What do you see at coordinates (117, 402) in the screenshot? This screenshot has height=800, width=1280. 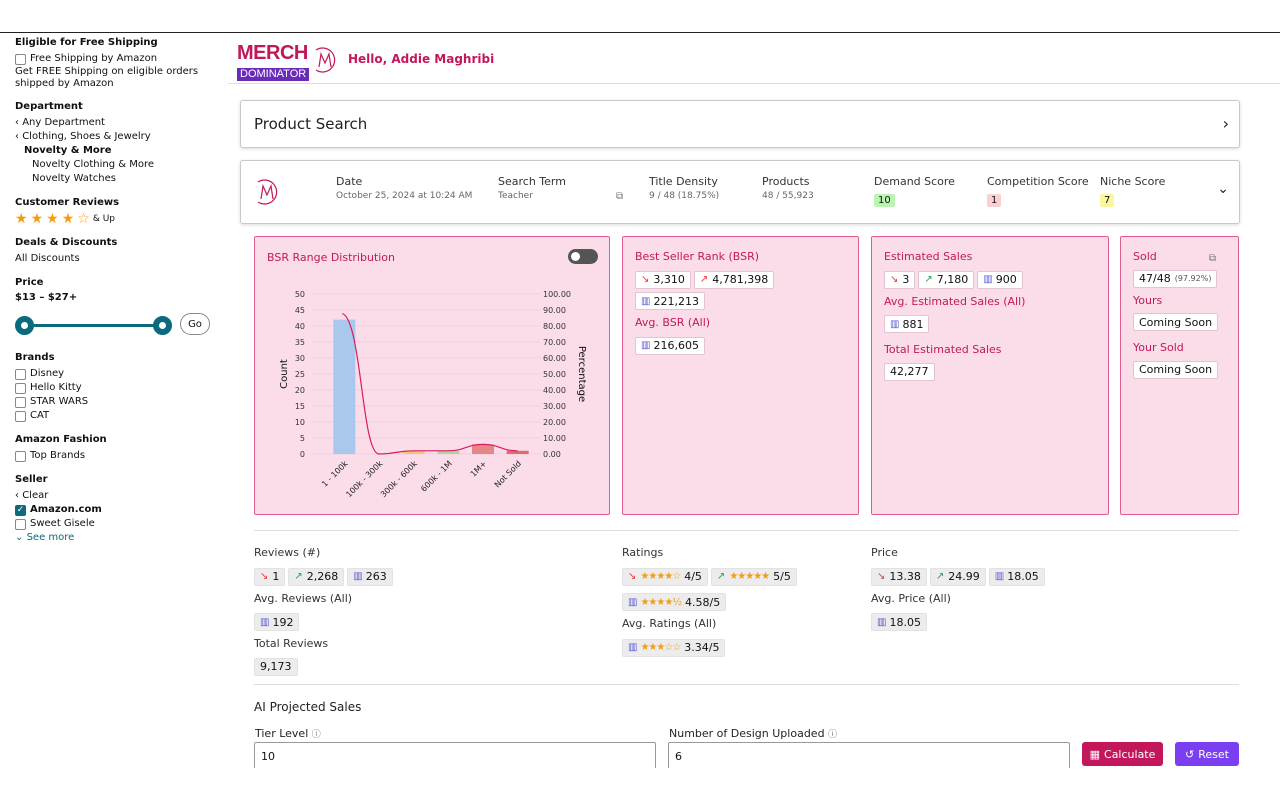 I see `brand-option: STAR WARS` at bounding box center [117, 402].